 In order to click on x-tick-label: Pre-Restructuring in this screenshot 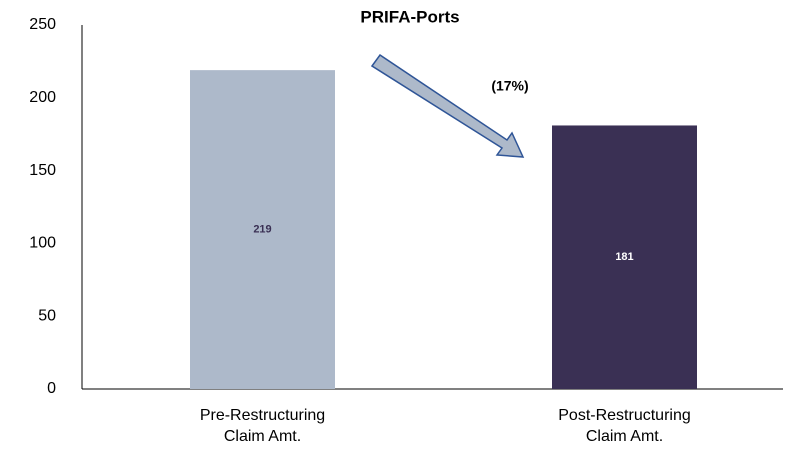, I will do `click(262, 415)`.